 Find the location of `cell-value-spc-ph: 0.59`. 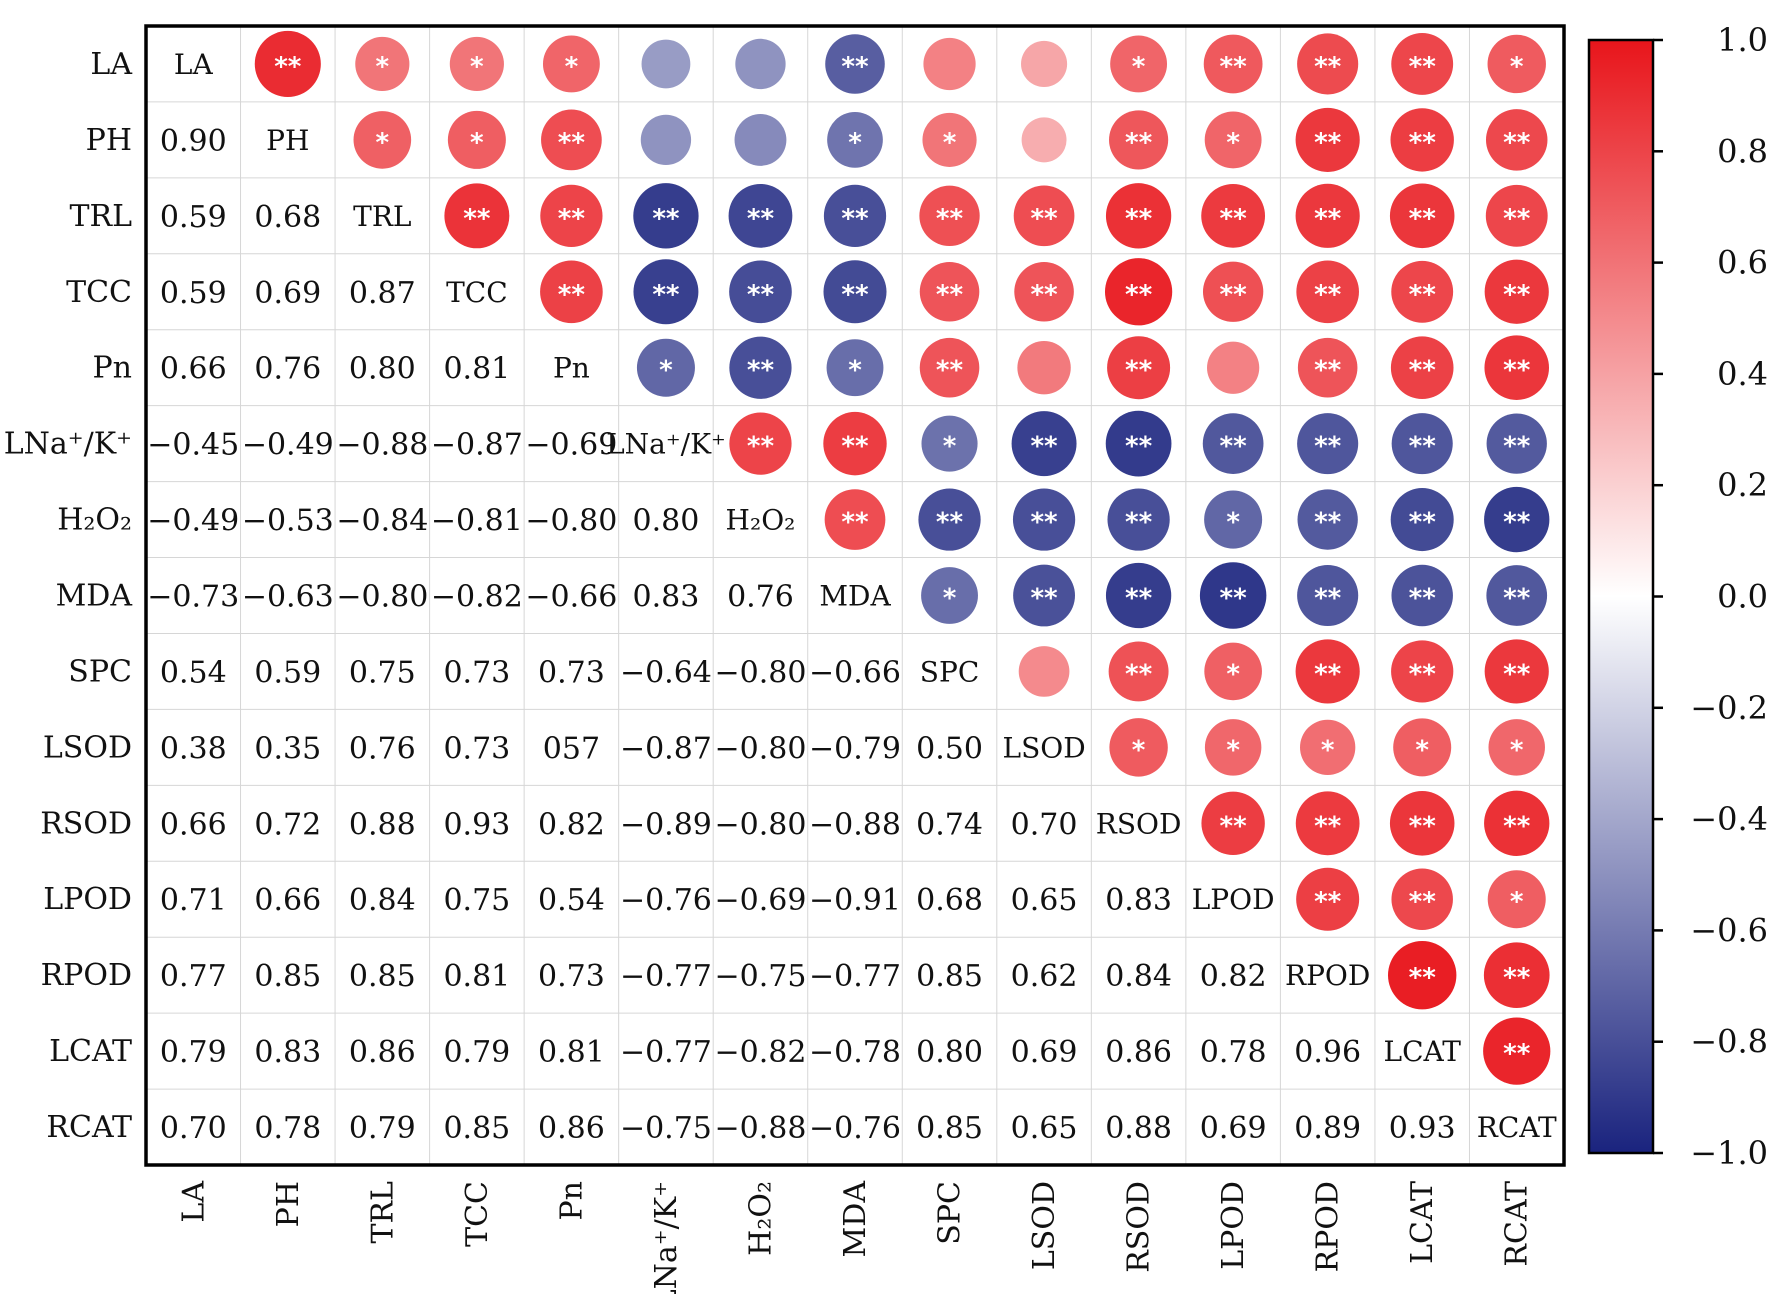

cell-value-spc-ph: 0.59 is located at coordinates (287, 672).